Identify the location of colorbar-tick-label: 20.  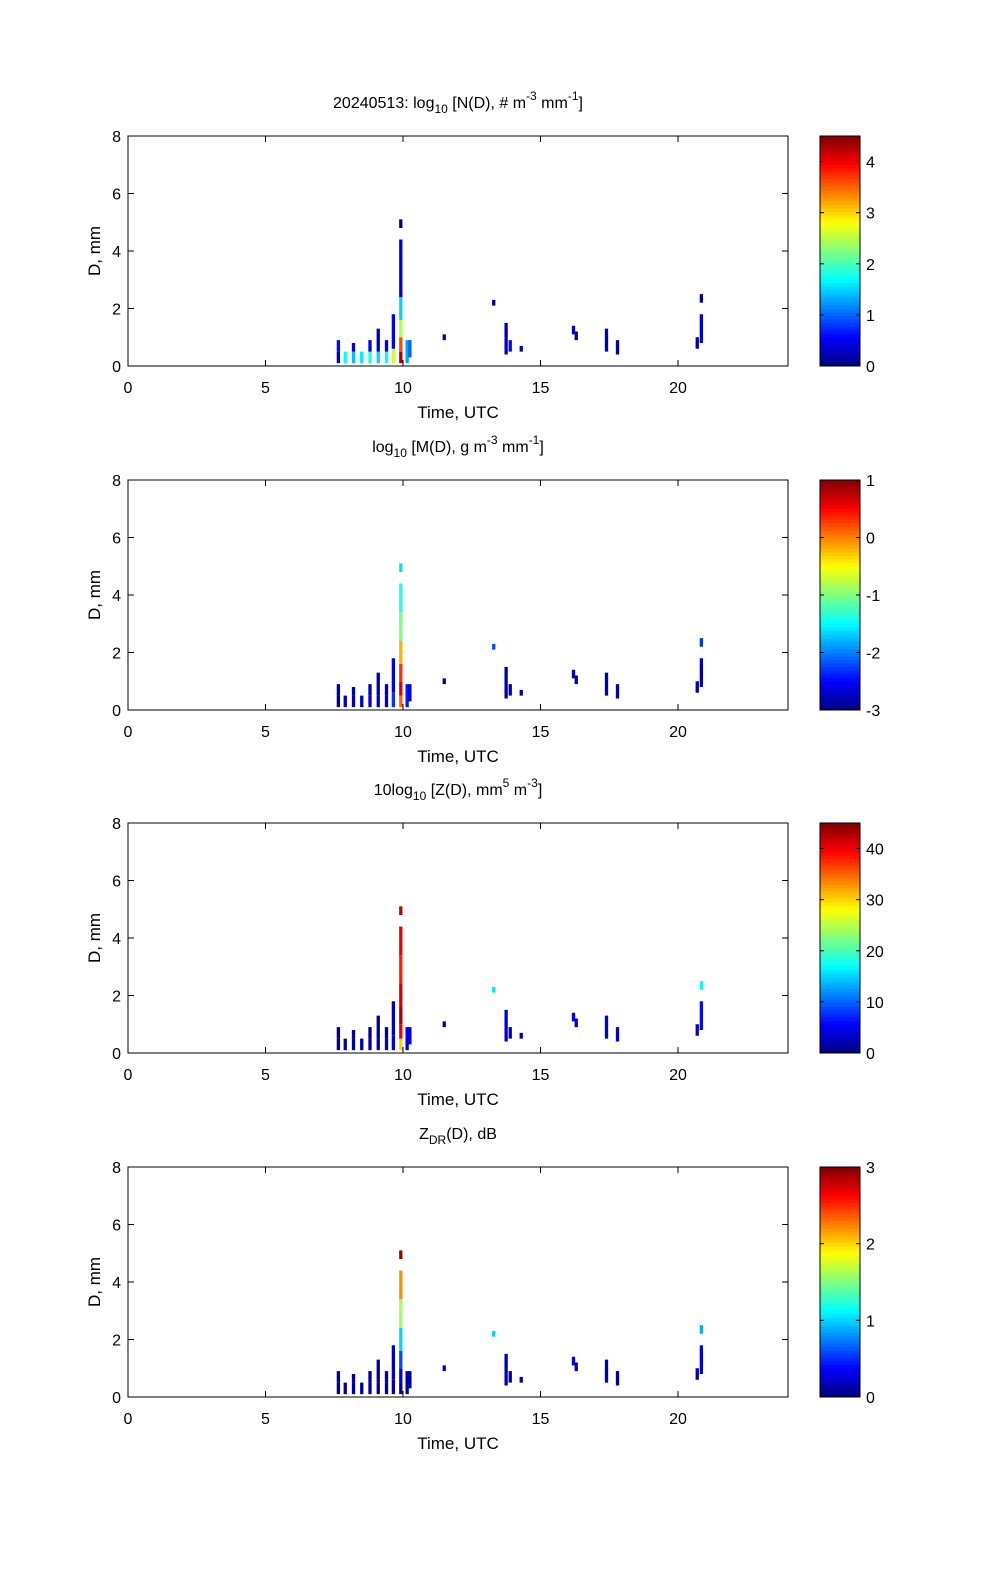
(875, 952).